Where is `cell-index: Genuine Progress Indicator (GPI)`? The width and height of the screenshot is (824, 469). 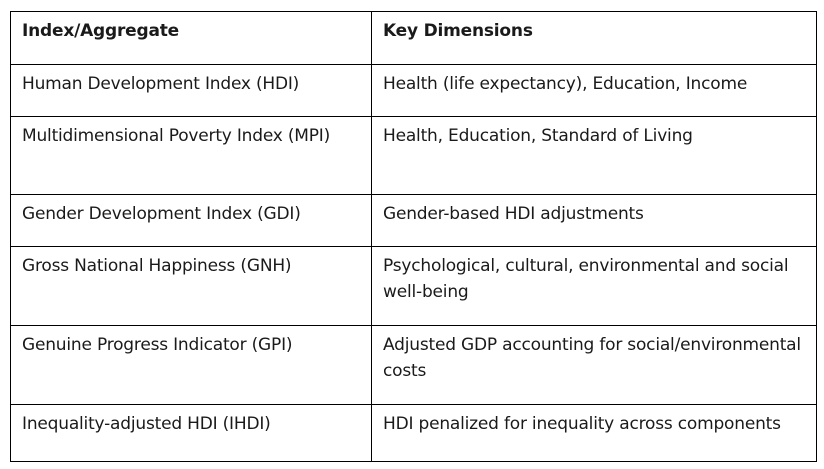
cell-index: Genuine Progress Indicator (GPI) is located at coordinates (191, 365).